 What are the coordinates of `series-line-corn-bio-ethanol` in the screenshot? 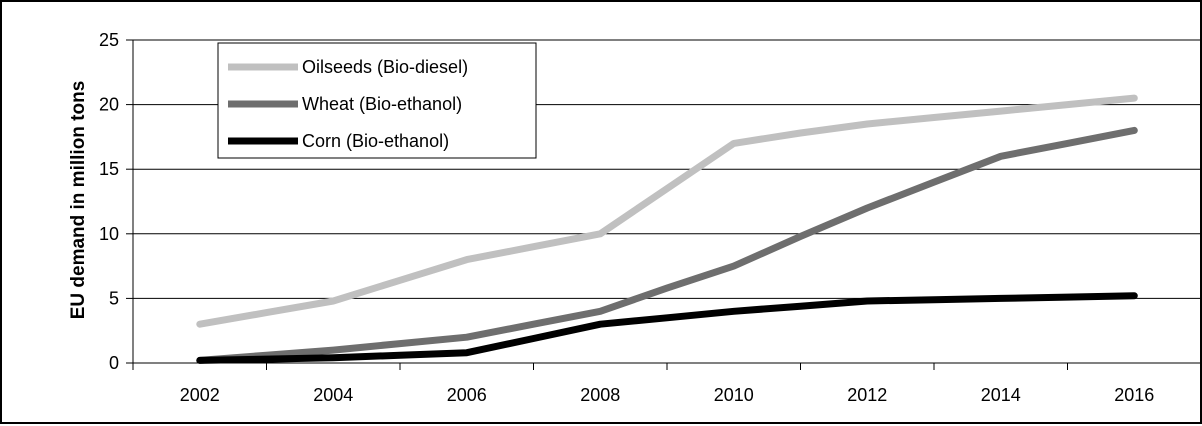 It's located at (667, 328).